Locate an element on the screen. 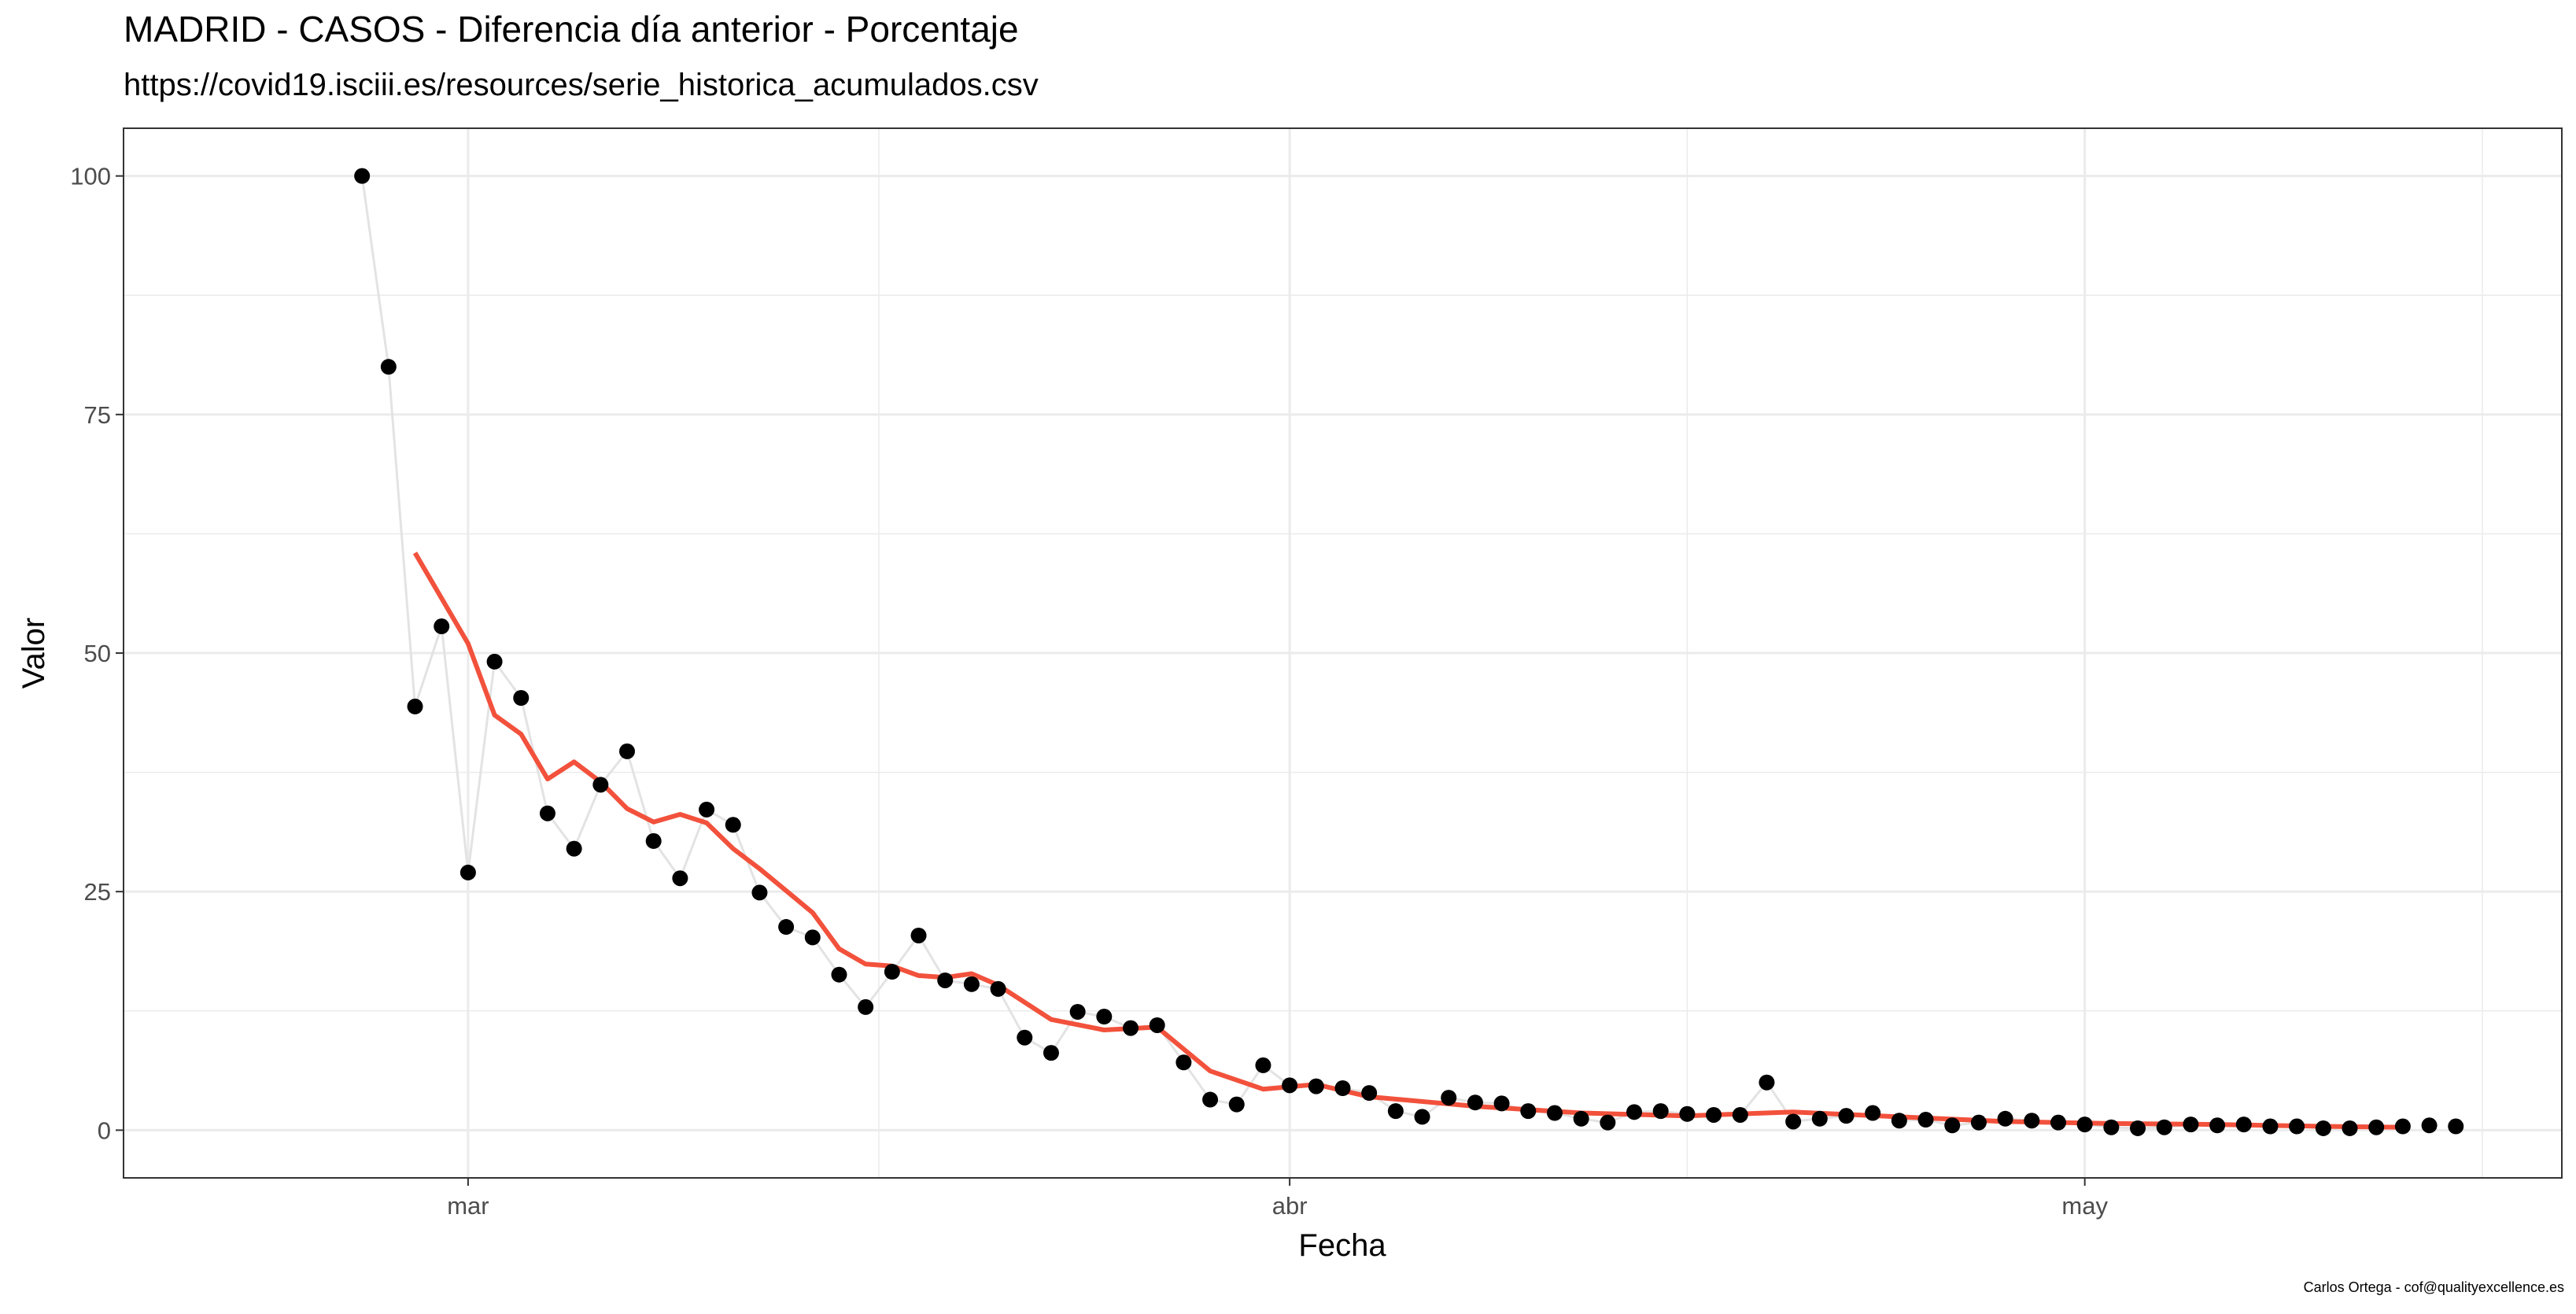 The height and width of the screenshot is (1314, 2576). y-tick-label: 0 is located at coordinates (104, 1131).